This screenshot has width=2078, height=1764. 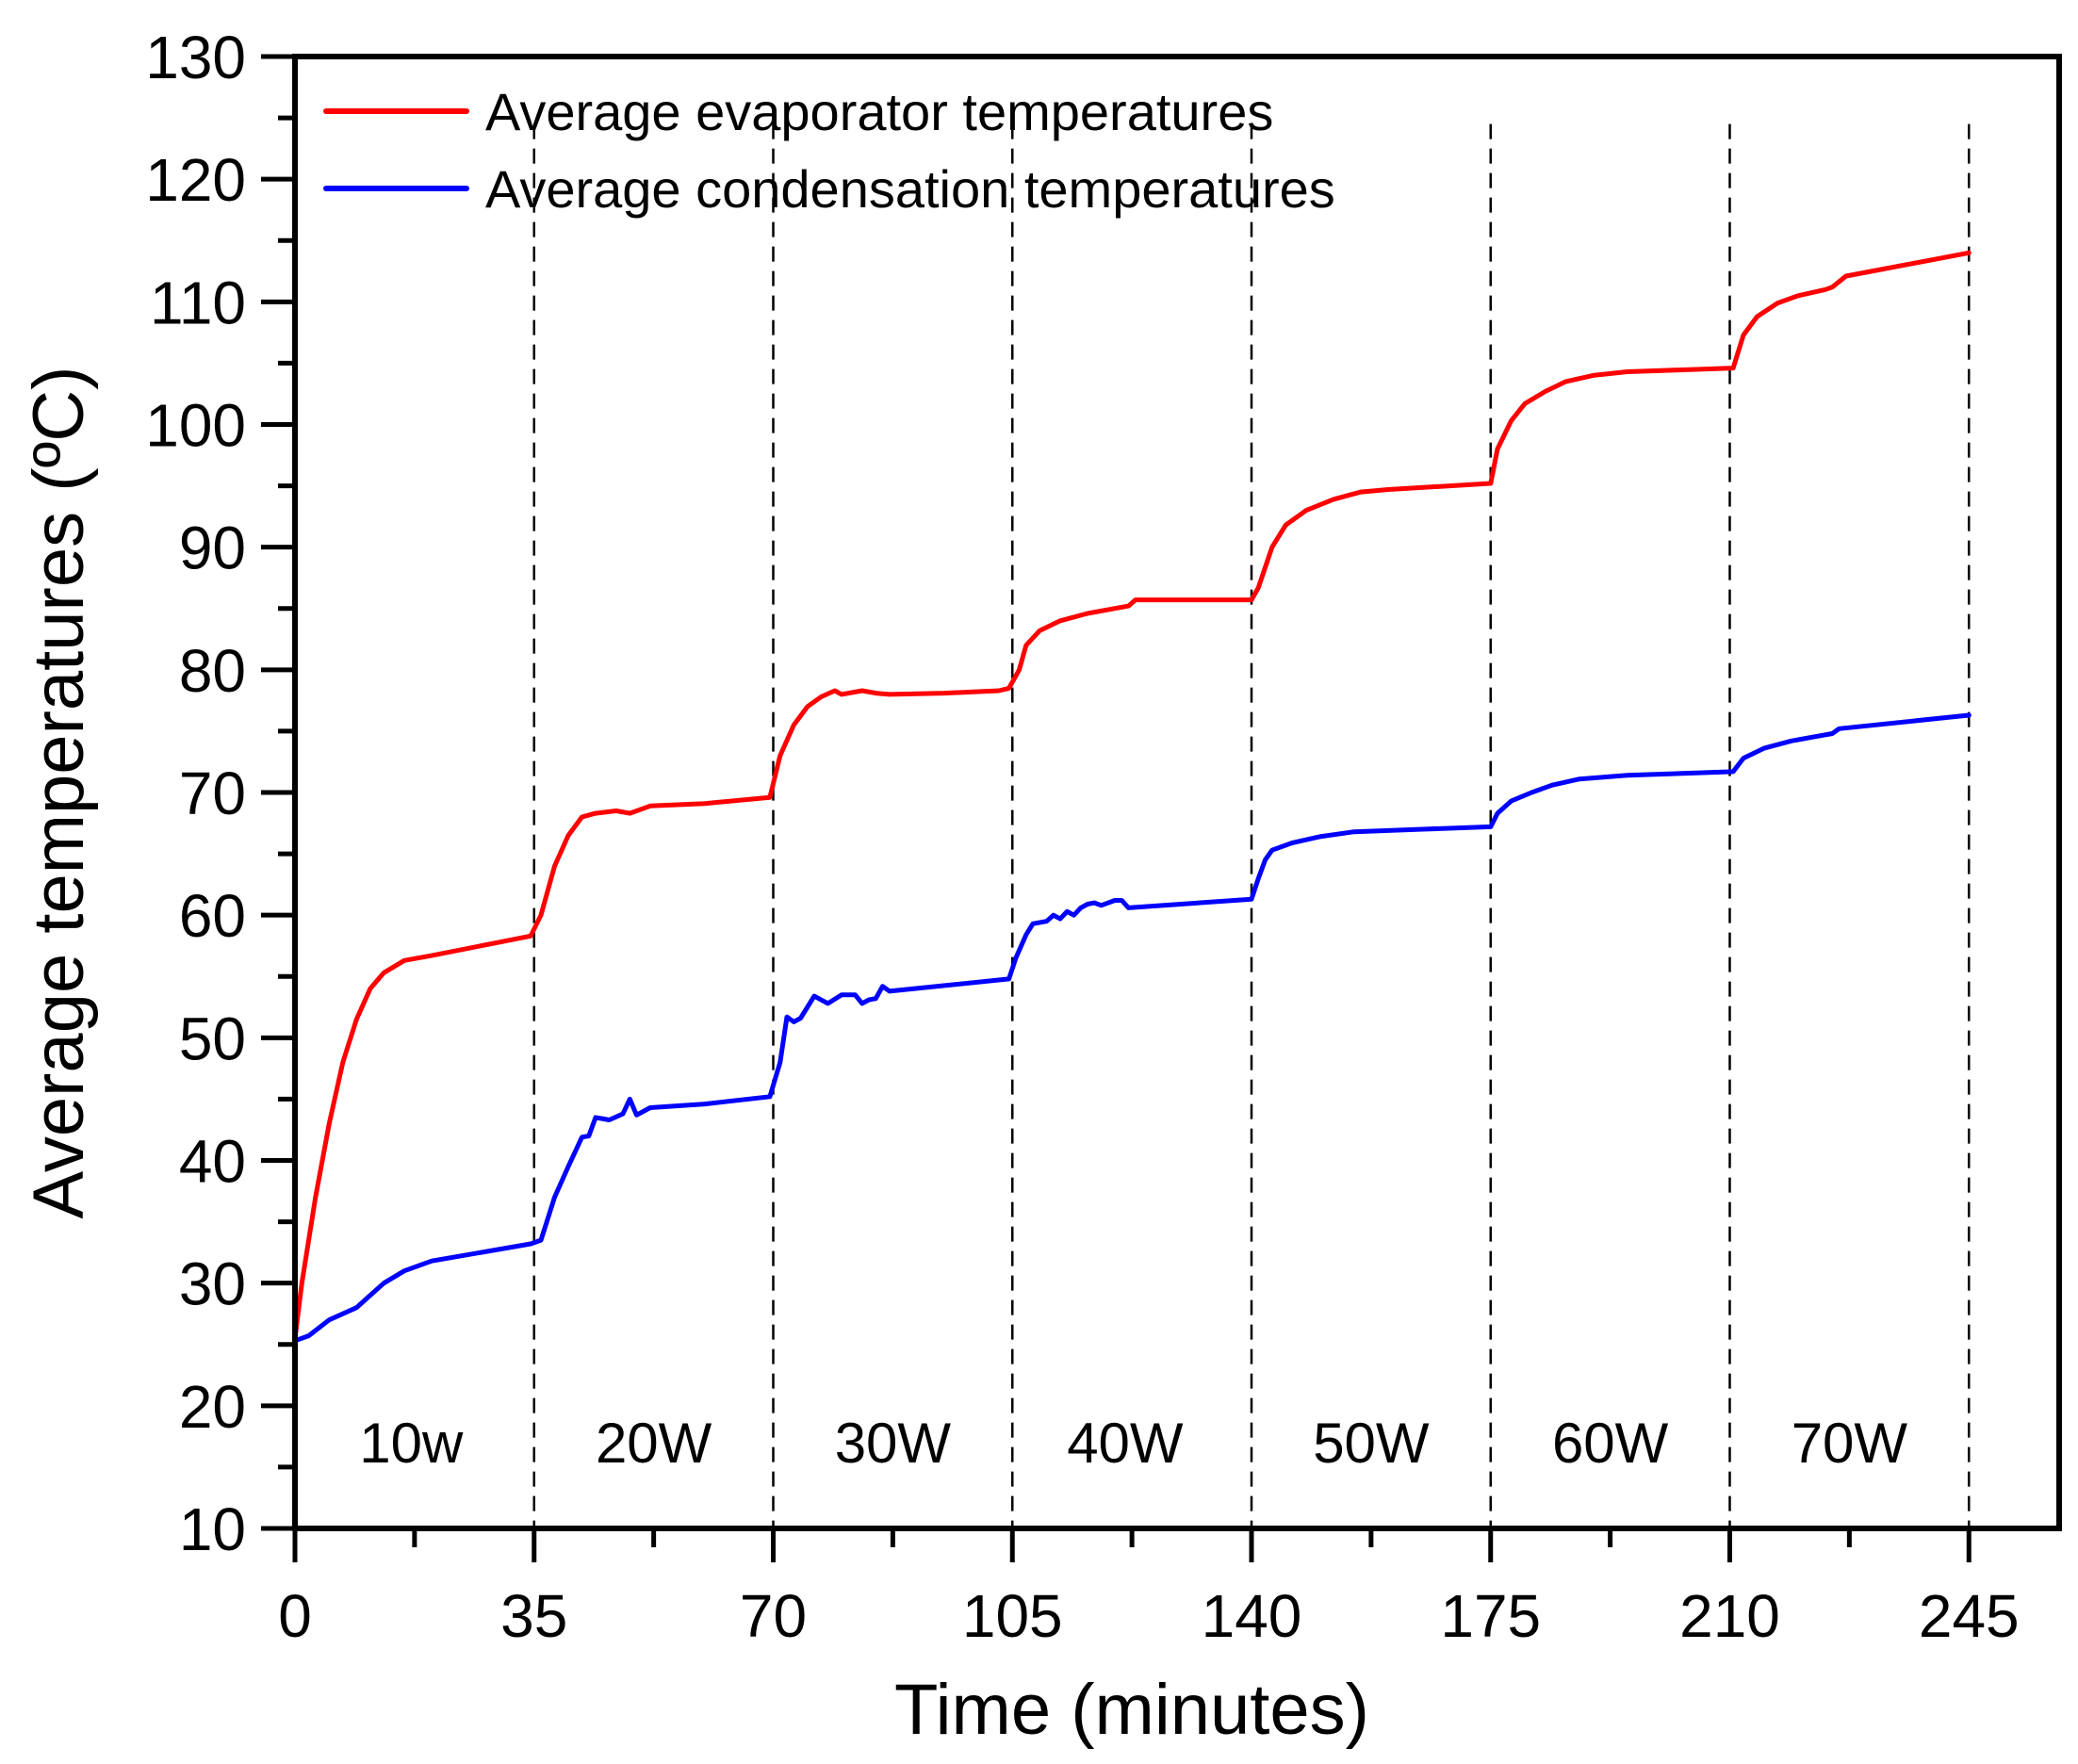 What do you see at coordinates (1490, 1616) in the screenshot?
I see `x-tick-label: 175` at bounding box center [1490, 1616].